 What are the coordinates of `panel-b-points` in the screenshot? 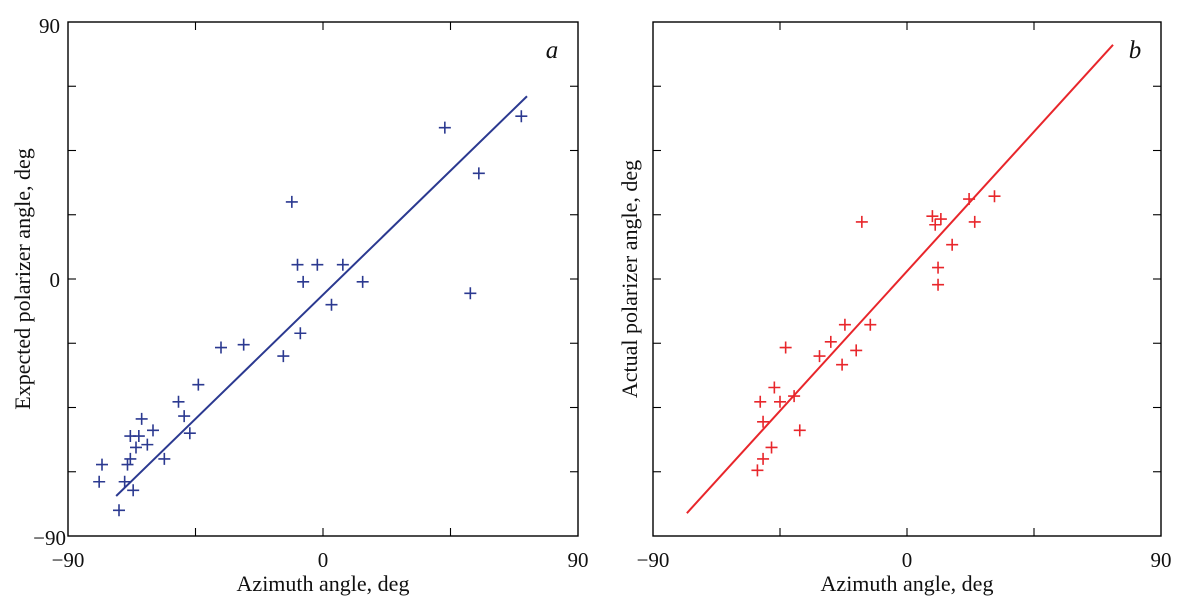 It's located at (876, 333).